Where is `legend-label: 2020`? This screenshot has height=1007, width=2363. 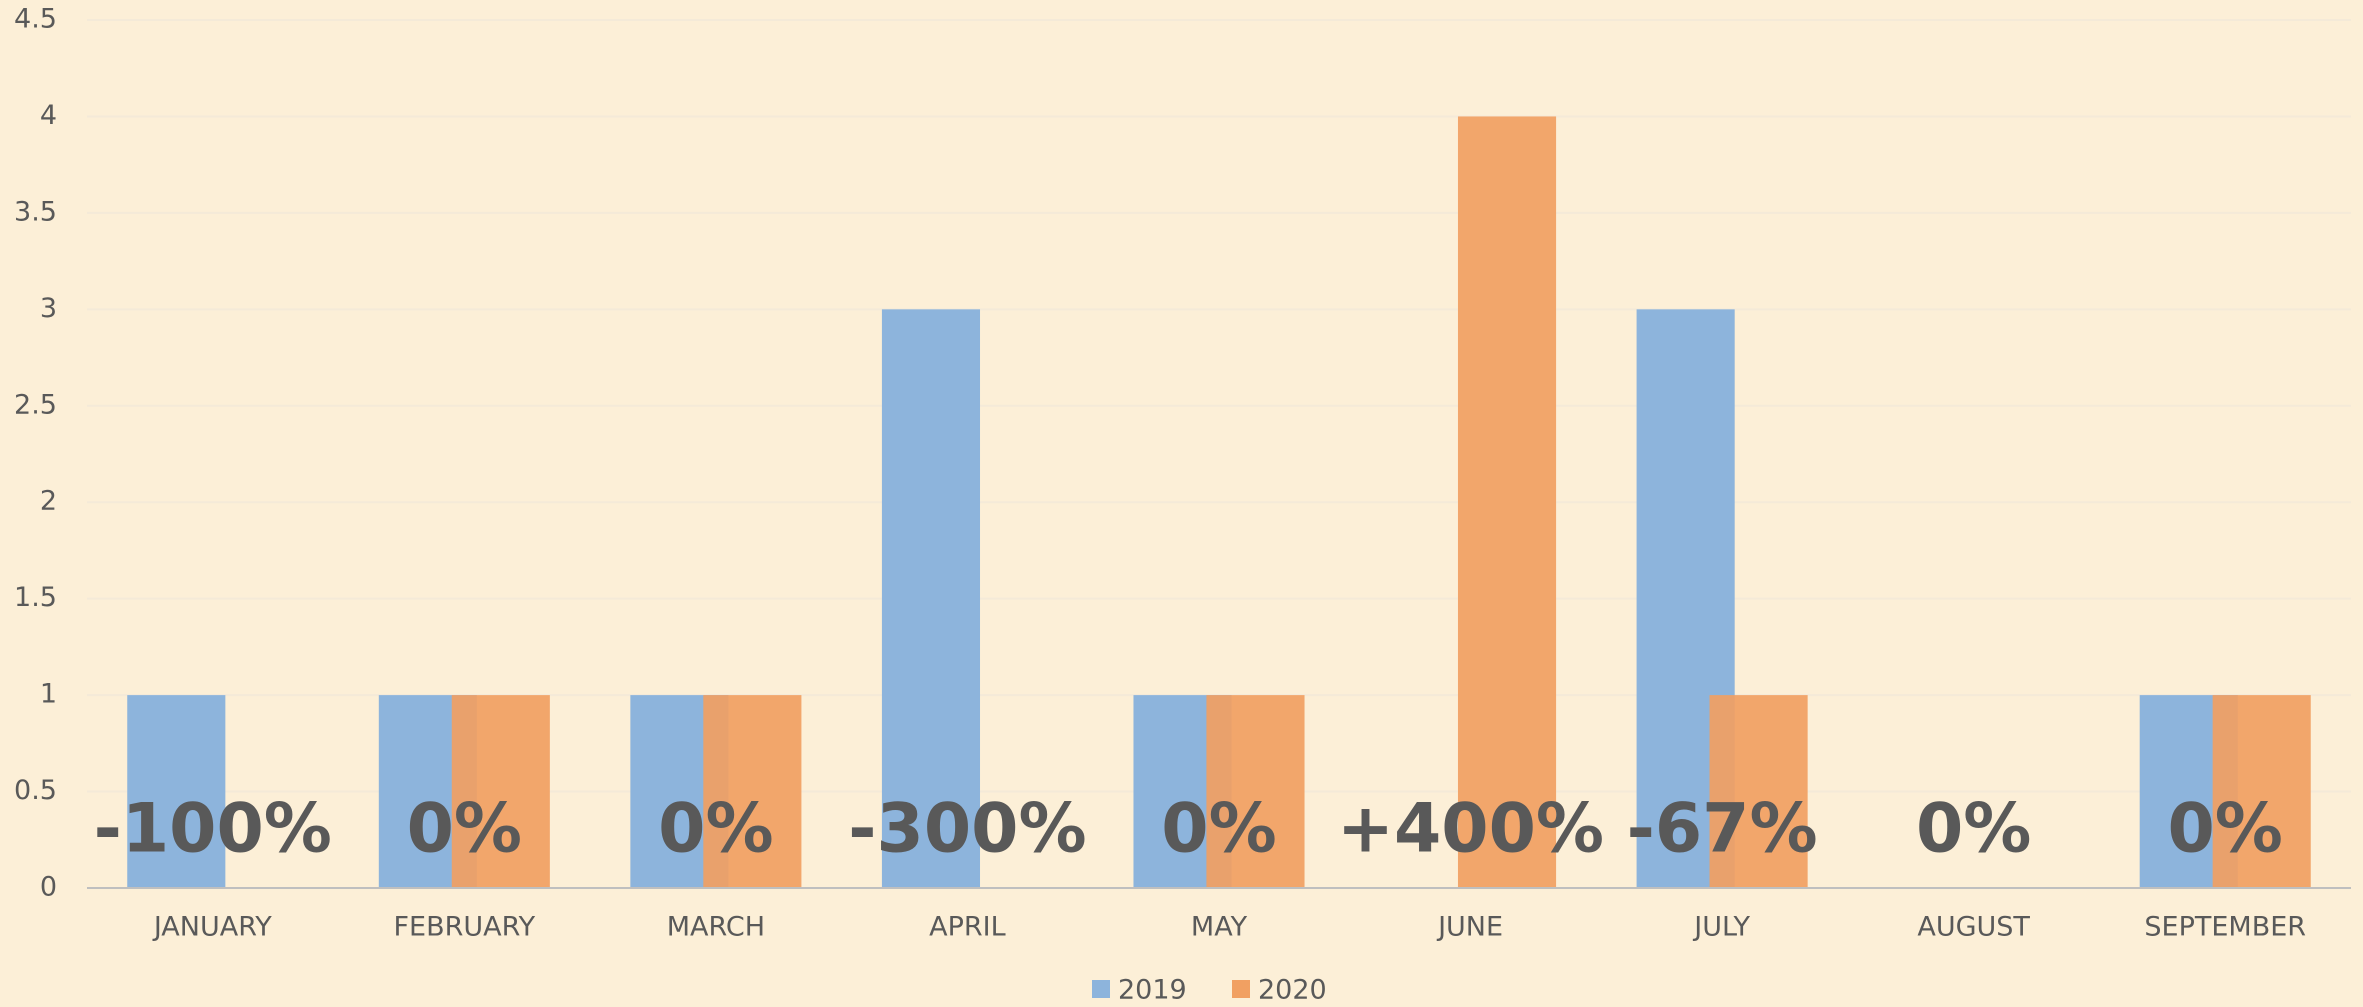 legend-label: 2020 is located at coordinates (1292, 990).